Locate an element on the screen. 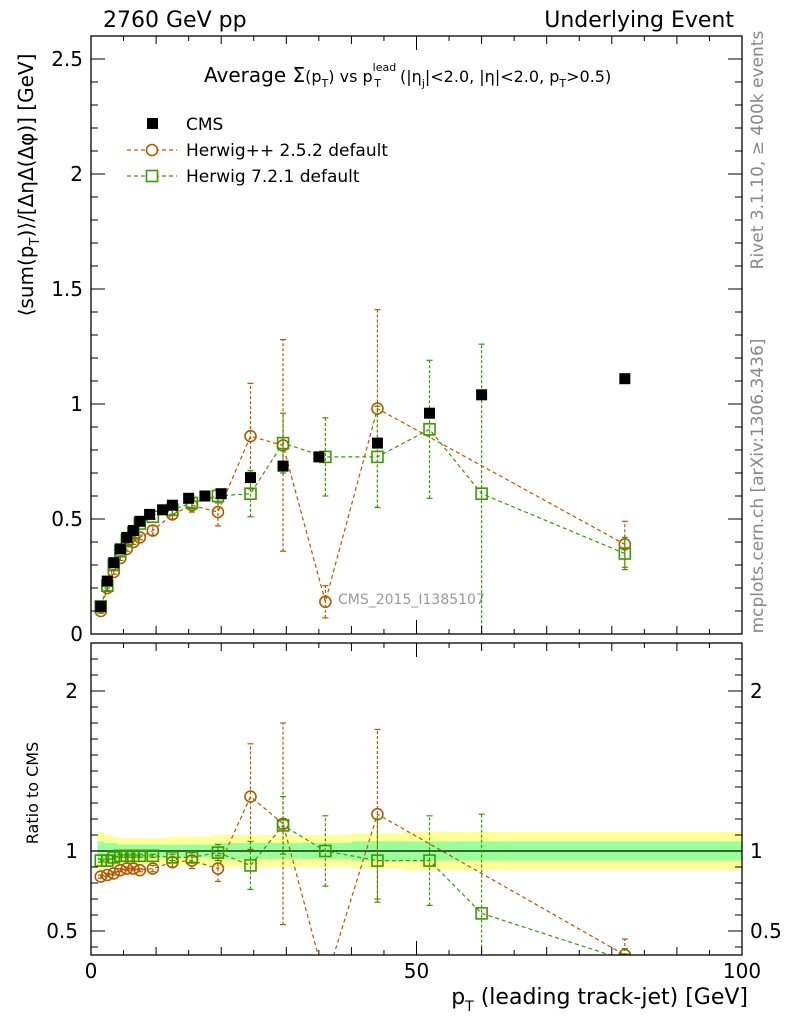  legend-marker-herwigpp is located at coordinates (152, 150).